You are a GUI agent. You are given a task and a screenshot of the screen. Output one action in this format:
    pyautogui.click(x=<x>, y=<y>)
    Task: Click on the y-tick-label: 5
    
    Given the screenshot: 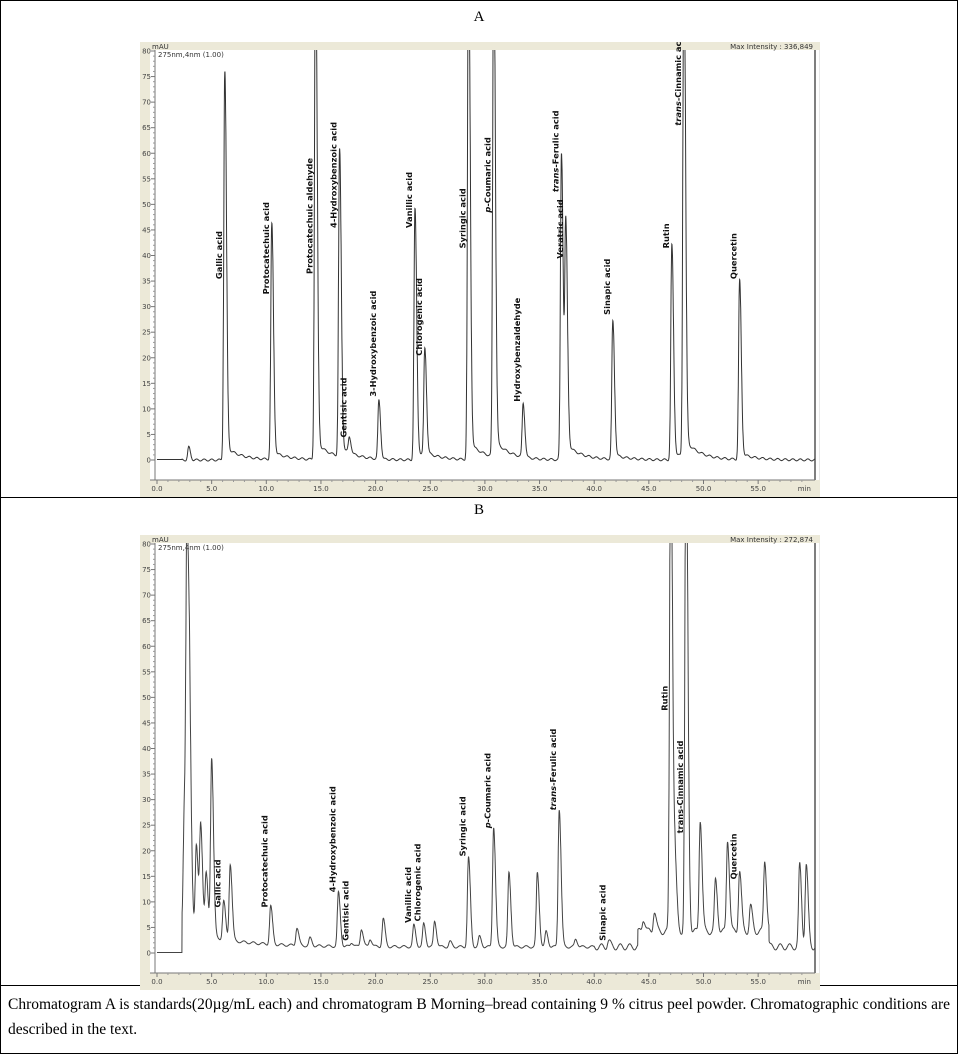 What is the action you would take?
    pyautogui.click(x=149, y=928)
    